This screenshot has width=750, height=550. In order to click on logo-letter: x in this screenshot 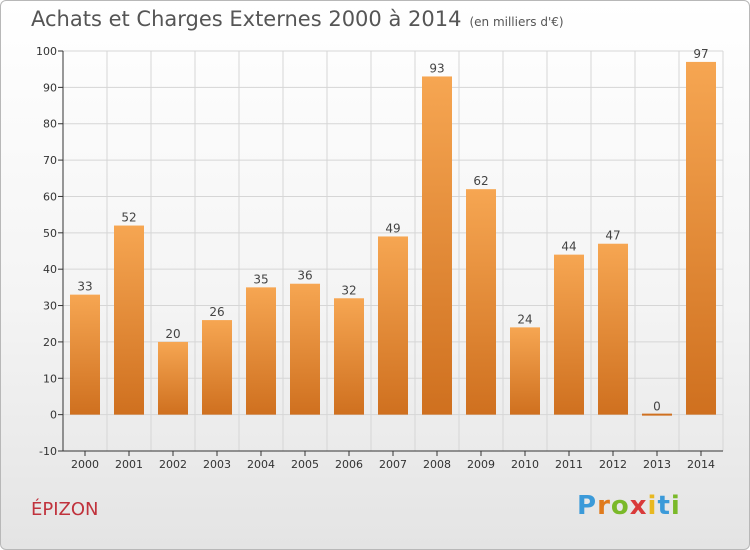, I will do `click(638, 506)`.